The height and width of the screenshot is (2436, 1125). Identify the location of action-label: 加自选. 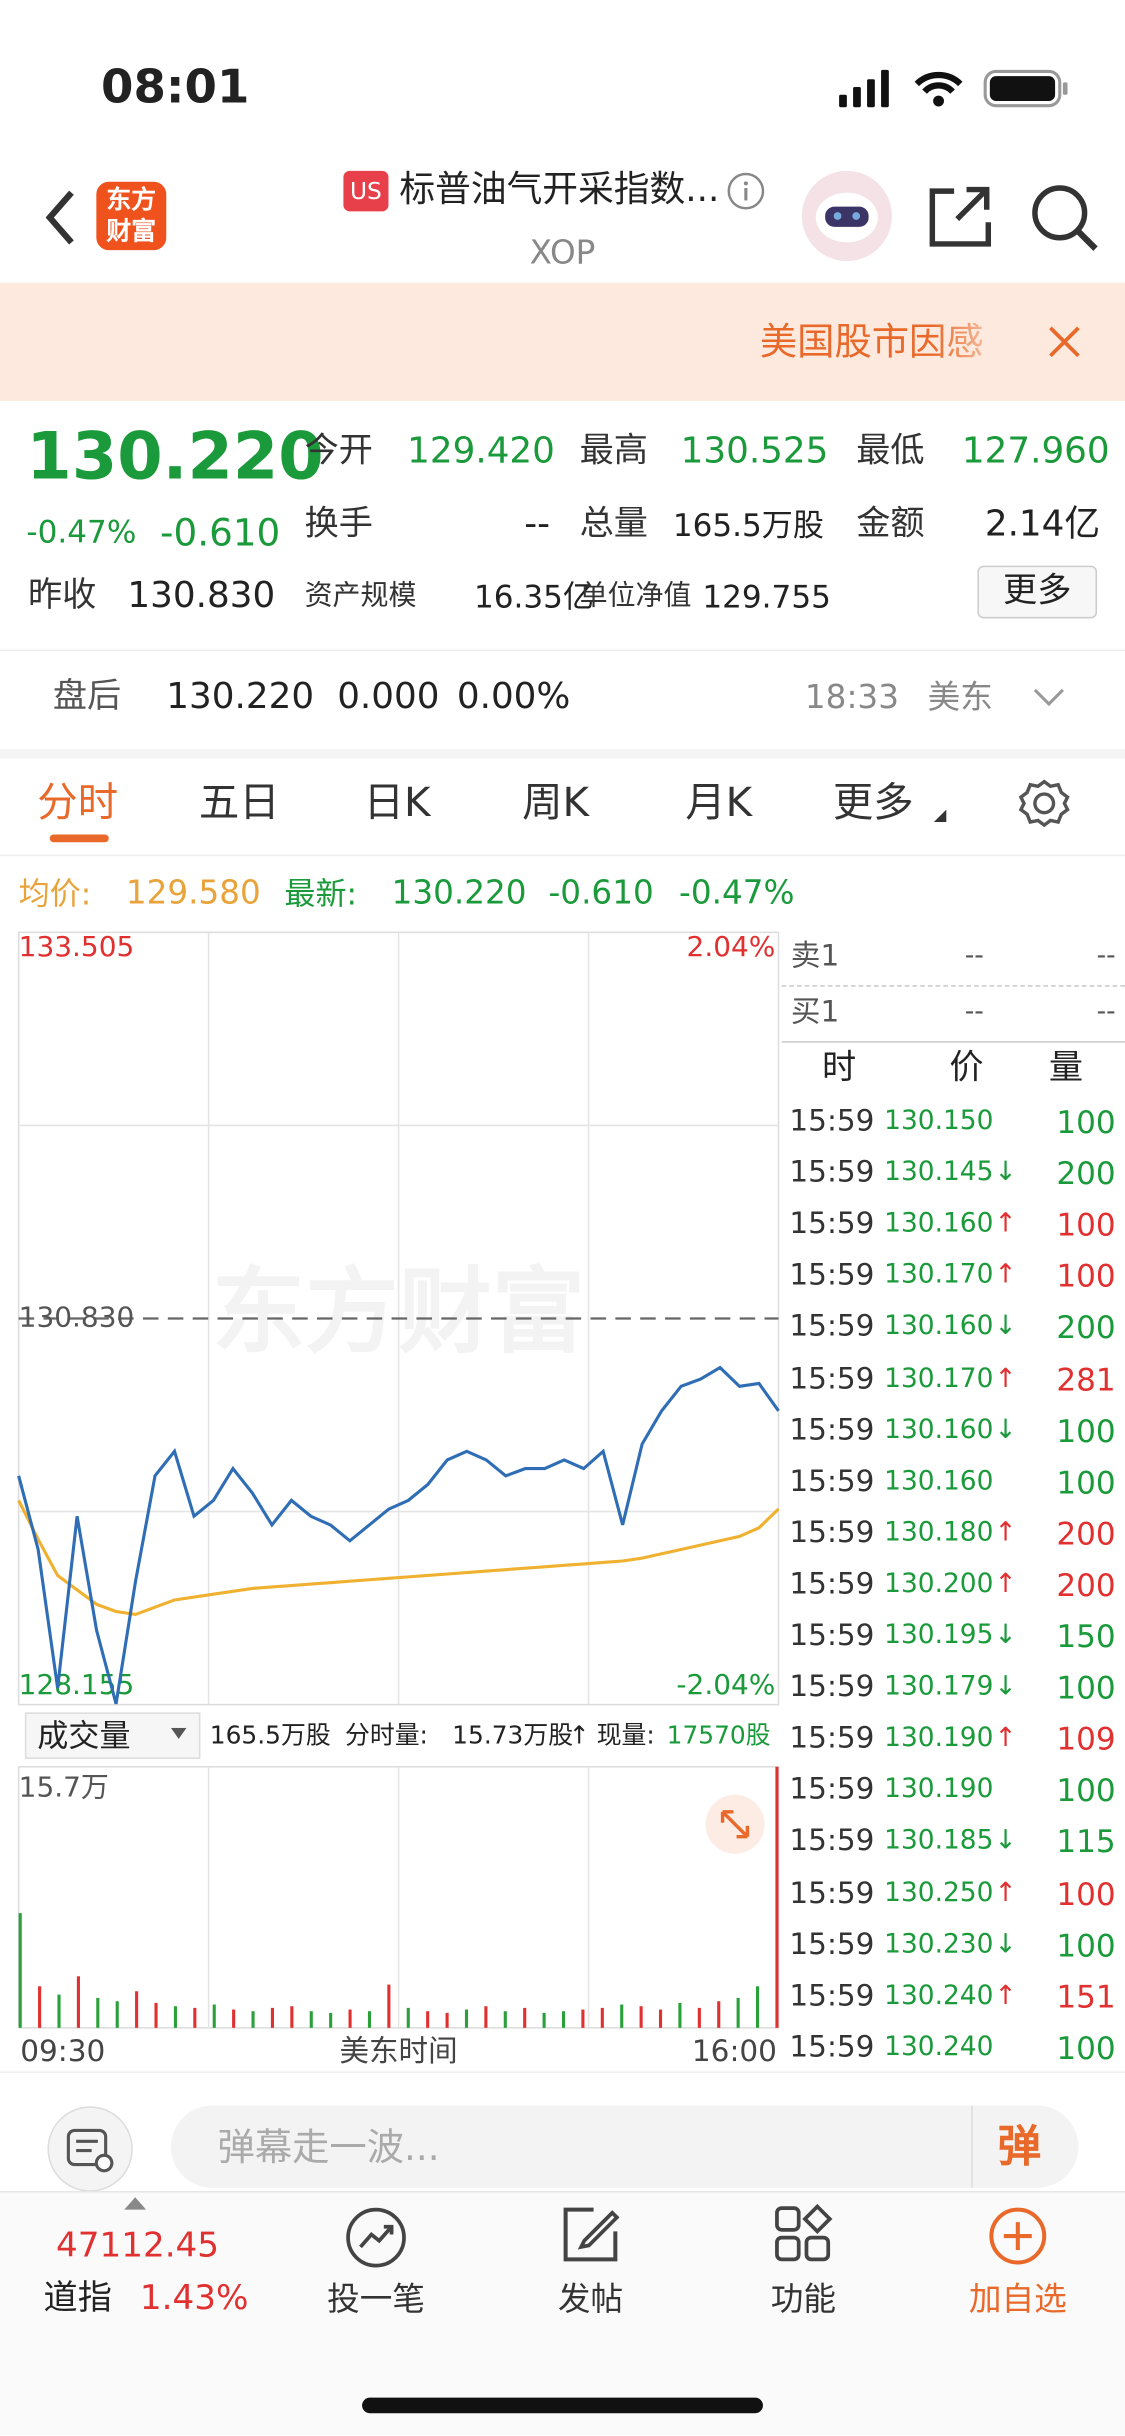
(1017, 2299).